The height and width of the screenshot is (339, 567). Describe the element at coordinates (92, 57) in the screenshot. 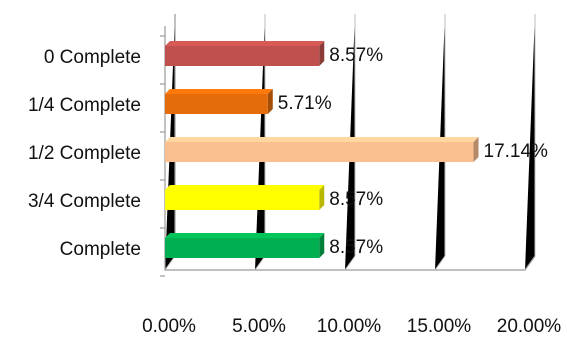

I see `category-label-0: 0 Complete` at that location.